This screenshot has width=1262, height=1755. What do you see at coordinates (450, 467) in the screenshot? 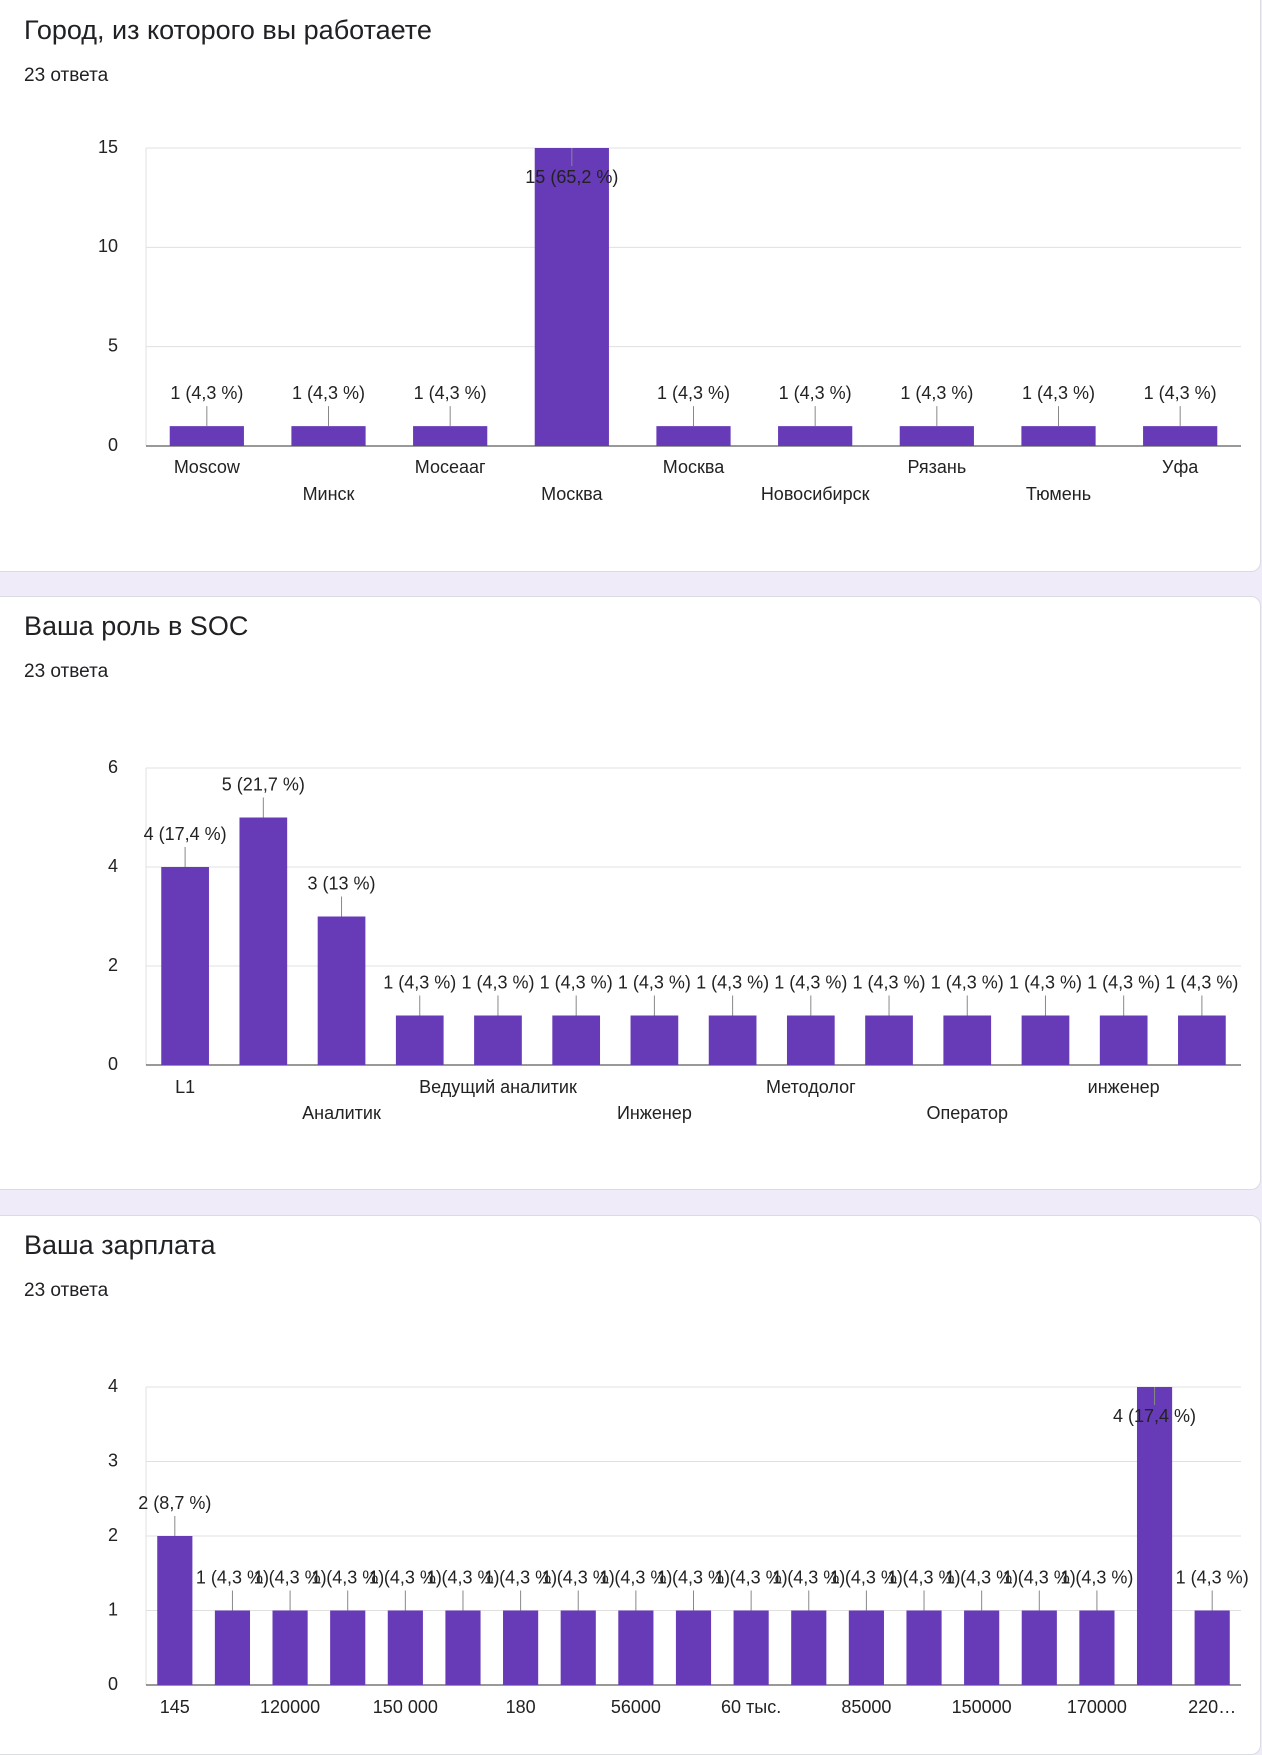
I see `x-tick-label: Мосеааг` at bounding box center [450, 467].